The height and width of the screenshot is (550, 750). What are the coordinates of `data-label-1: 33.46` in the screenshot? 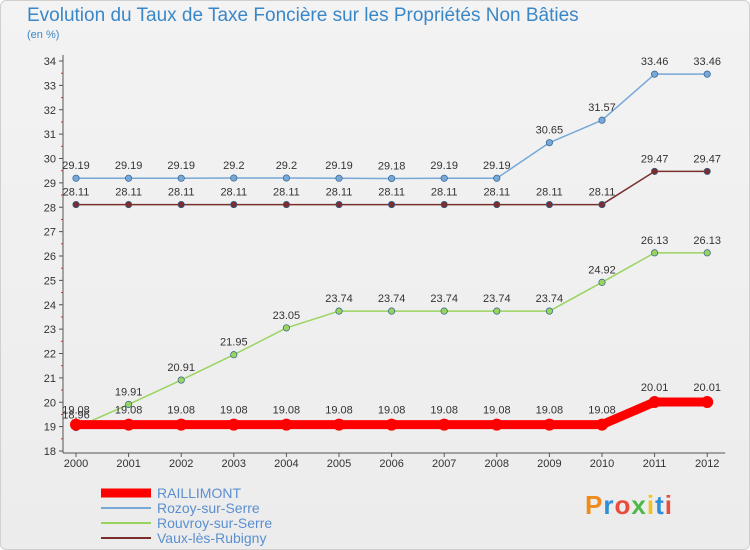 It's located at (707, 62).